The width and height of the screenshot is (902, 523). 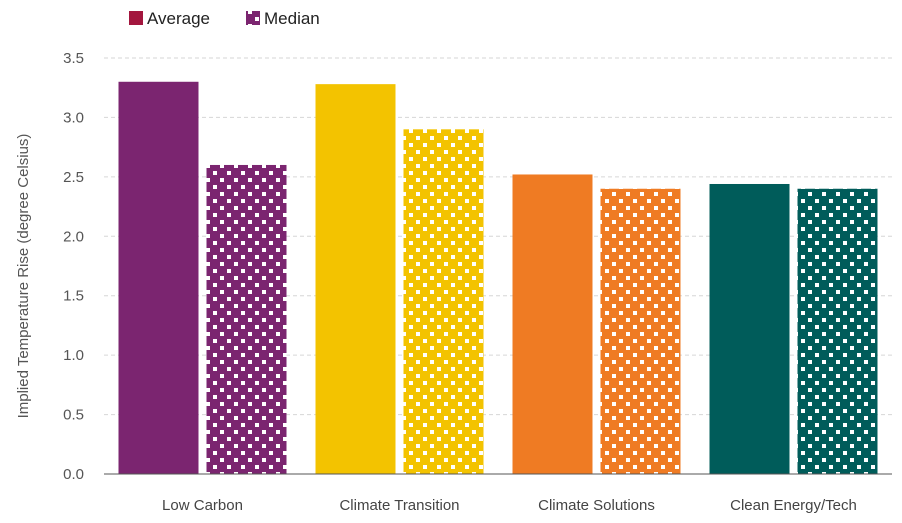 I want to click on y-tick-label: 0.0, so click(x=73, y=474).